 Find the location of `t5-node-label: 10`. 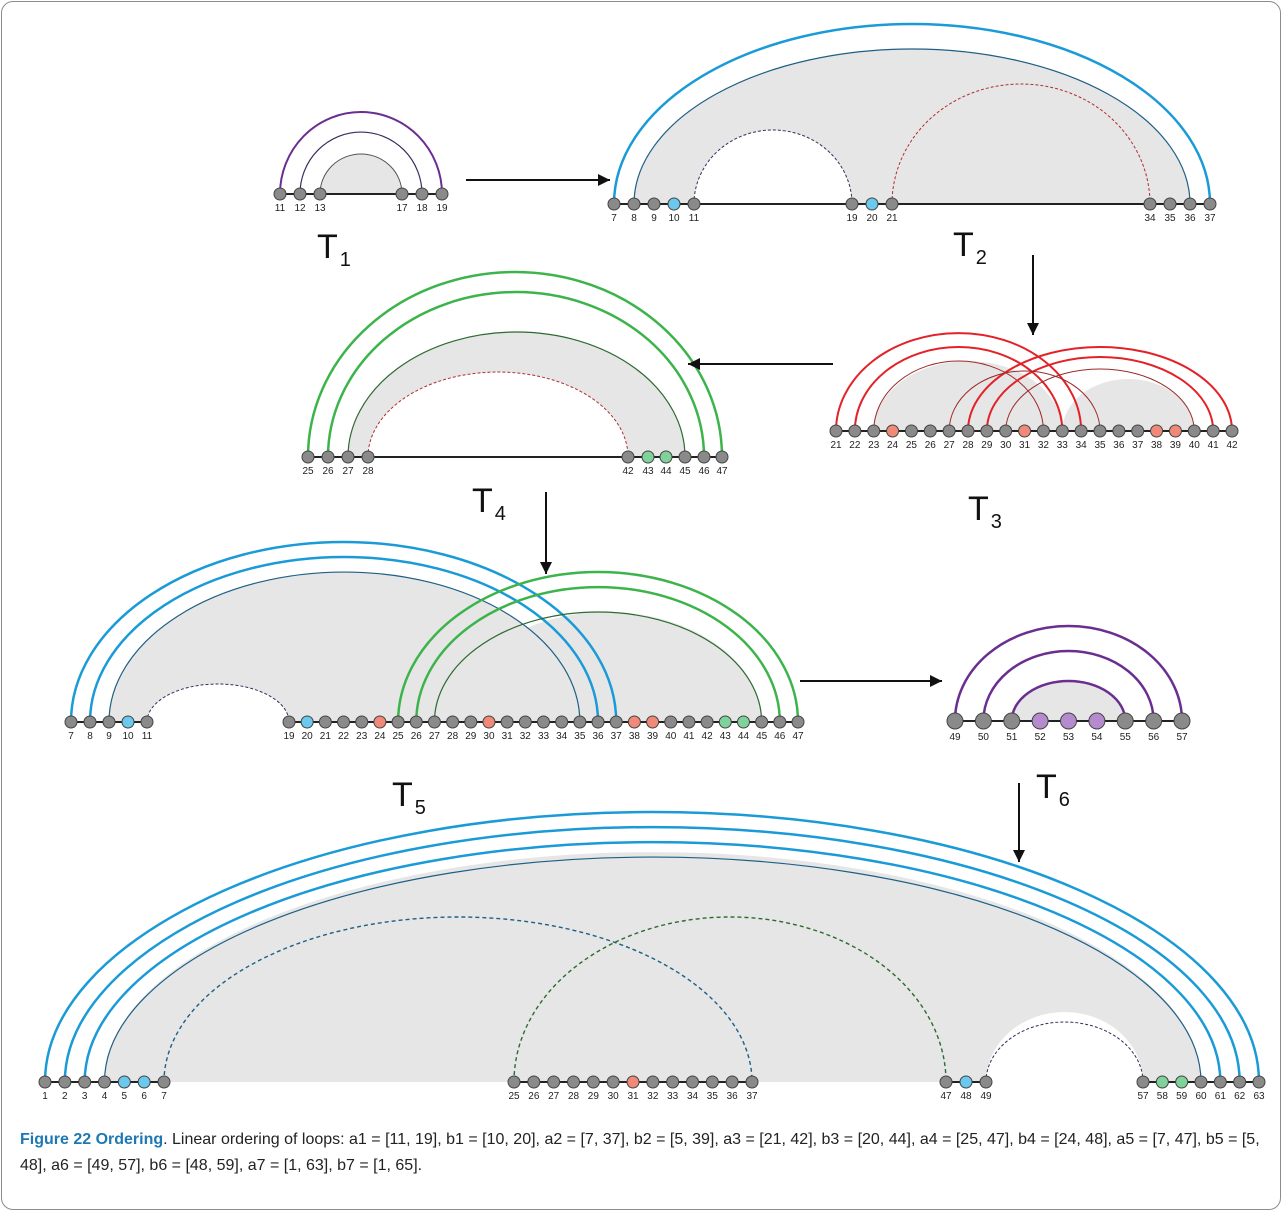

t5-node-label: 10 is located at coordinates (128, 736).